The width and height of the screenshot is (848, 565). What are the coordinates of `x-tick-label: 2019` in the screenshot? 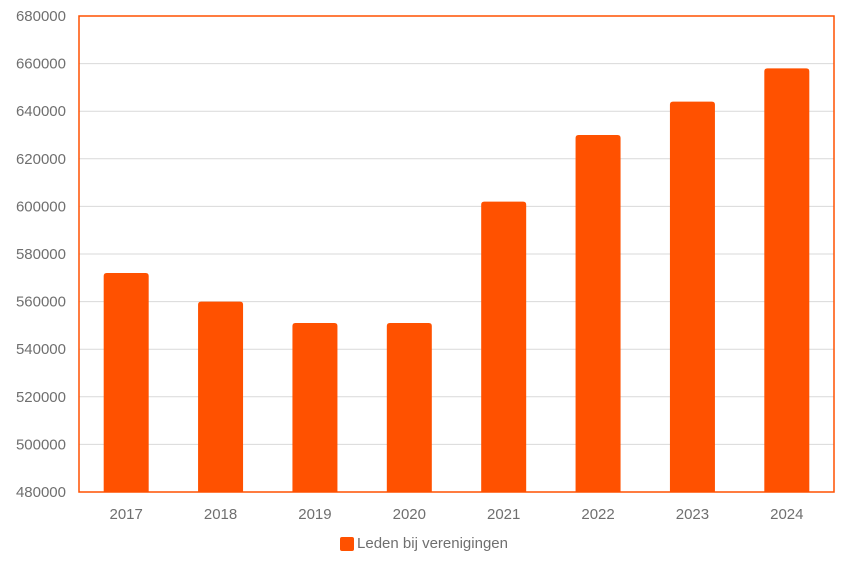 It's located at (314, 514).